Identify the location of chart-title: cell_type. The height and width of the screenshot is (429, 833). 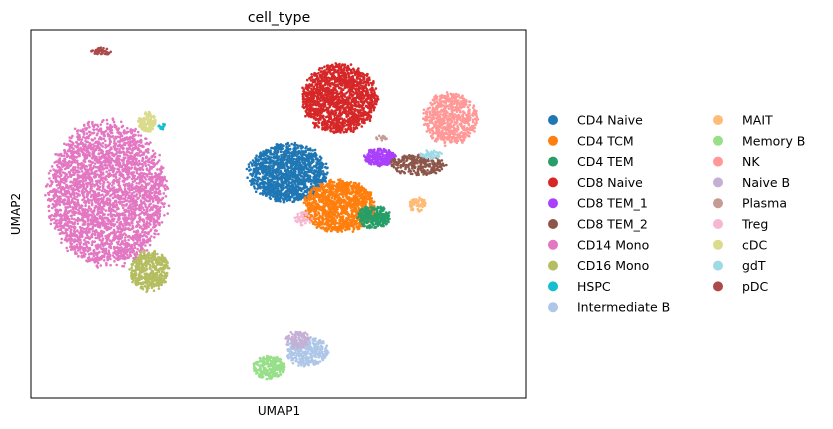
(279, 18).